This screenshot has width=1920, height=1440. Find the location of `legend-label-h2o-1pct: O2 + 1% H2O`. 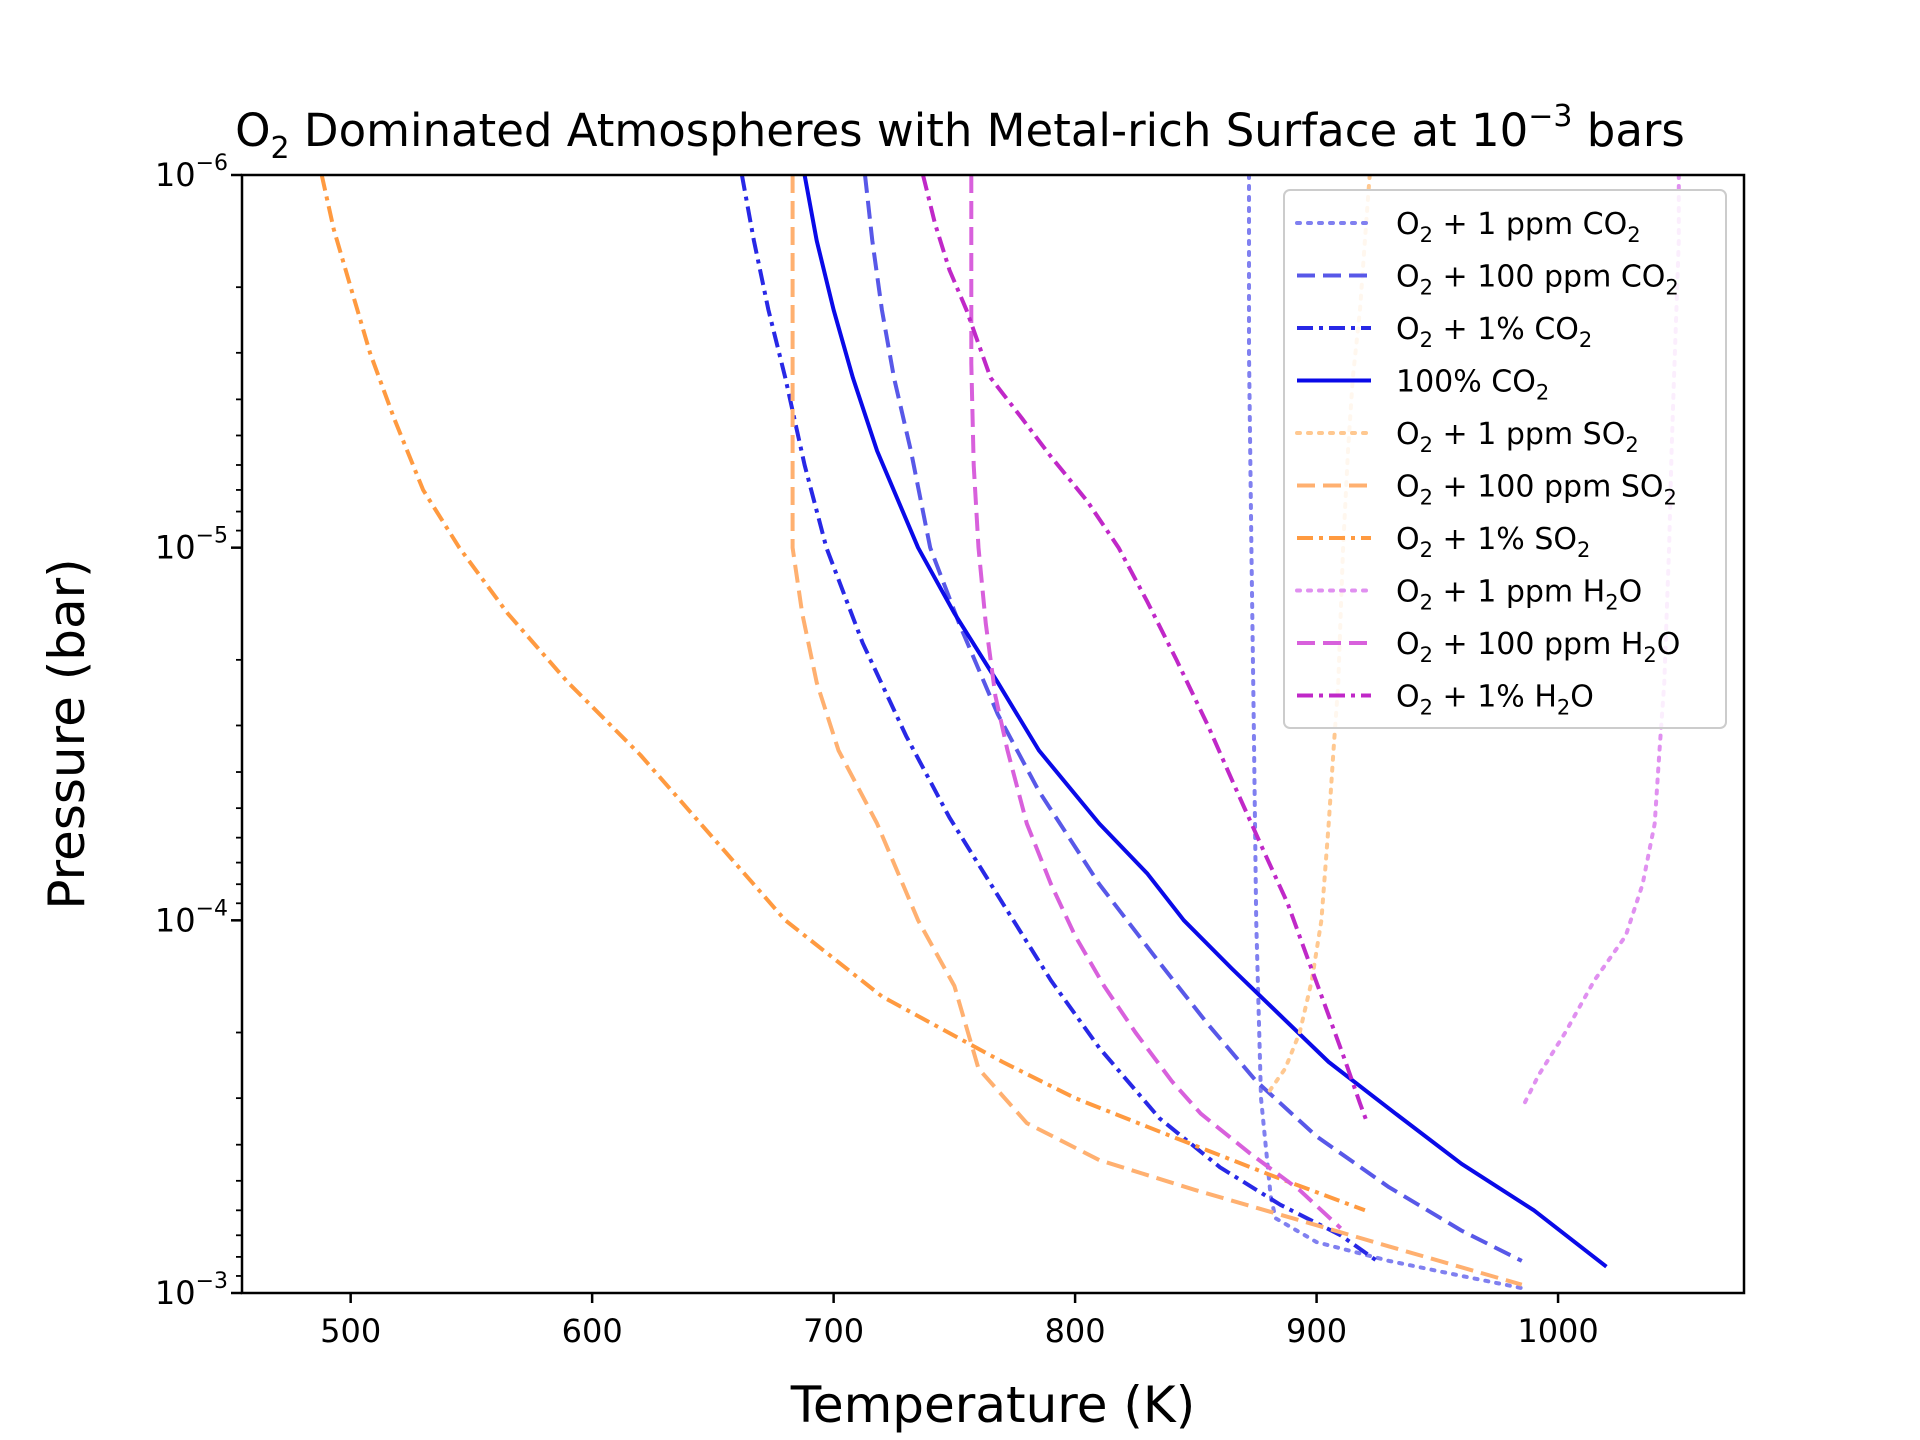

legend-label-h2o-1pct: O2 + 1% H2O is located at coordinates (1495, 700).